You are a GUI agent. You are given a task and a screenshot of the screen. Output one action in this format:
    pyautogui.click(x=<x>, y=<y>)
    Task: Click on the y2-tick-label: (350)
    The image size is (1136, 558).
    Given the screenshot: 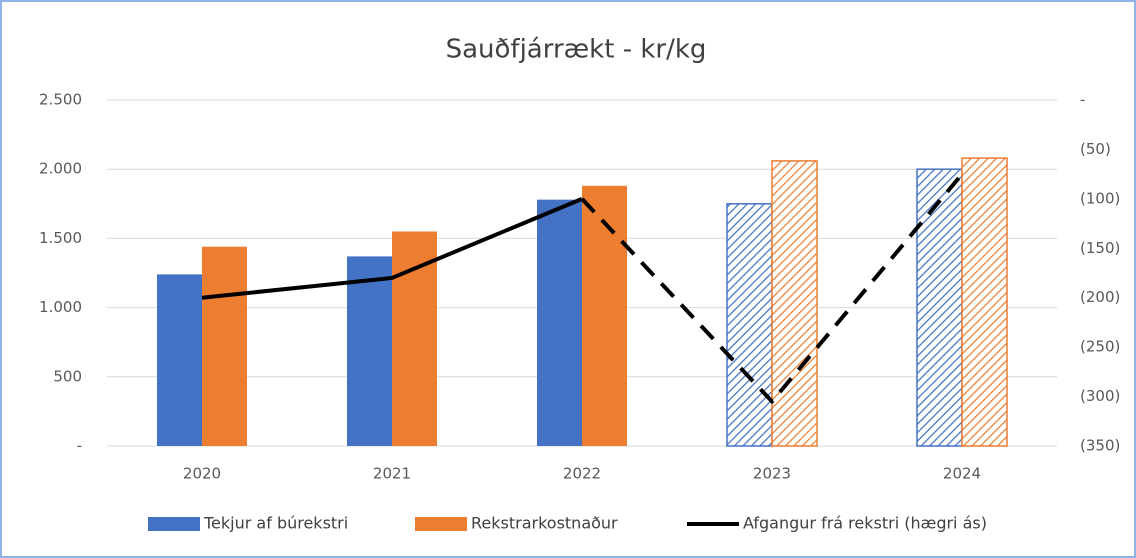 What is the action you would take?
    pyautogui.click(x=1100, y=446)
    